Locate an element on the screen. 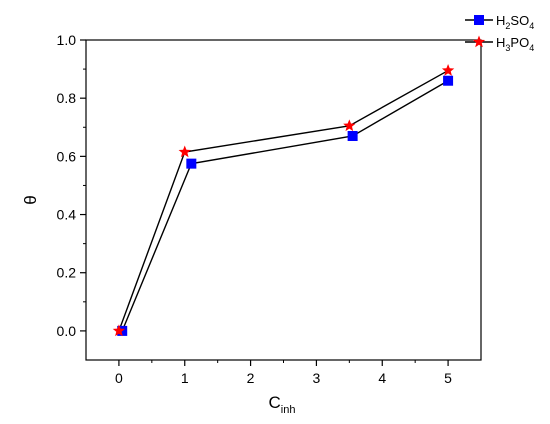 The image size is (550, 424). y-tick-label: 0.0 is located at coordinates (67, 331).